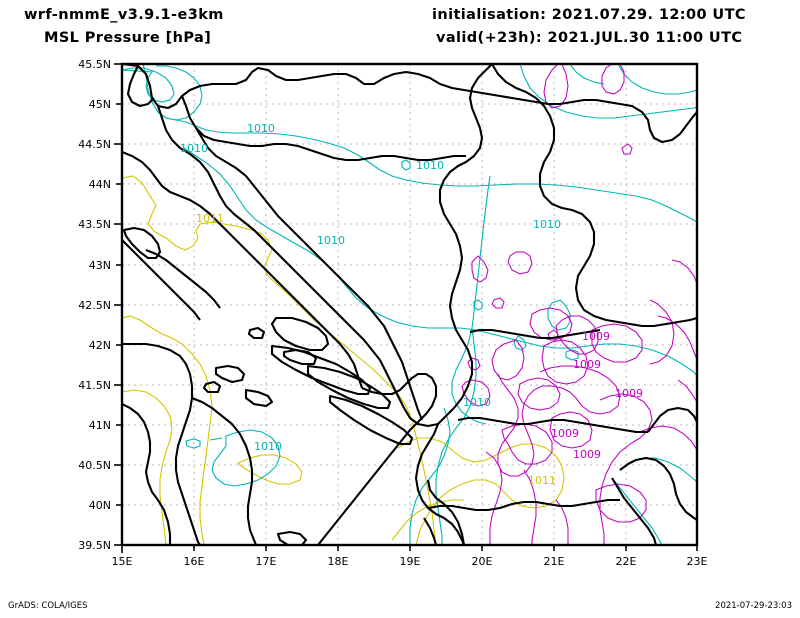 This screenshot has height=618, width=800. What do you see at coordinates (256, 333) in the screenshot?
I see `island-tiny-b` at bounding box center [256, 333].